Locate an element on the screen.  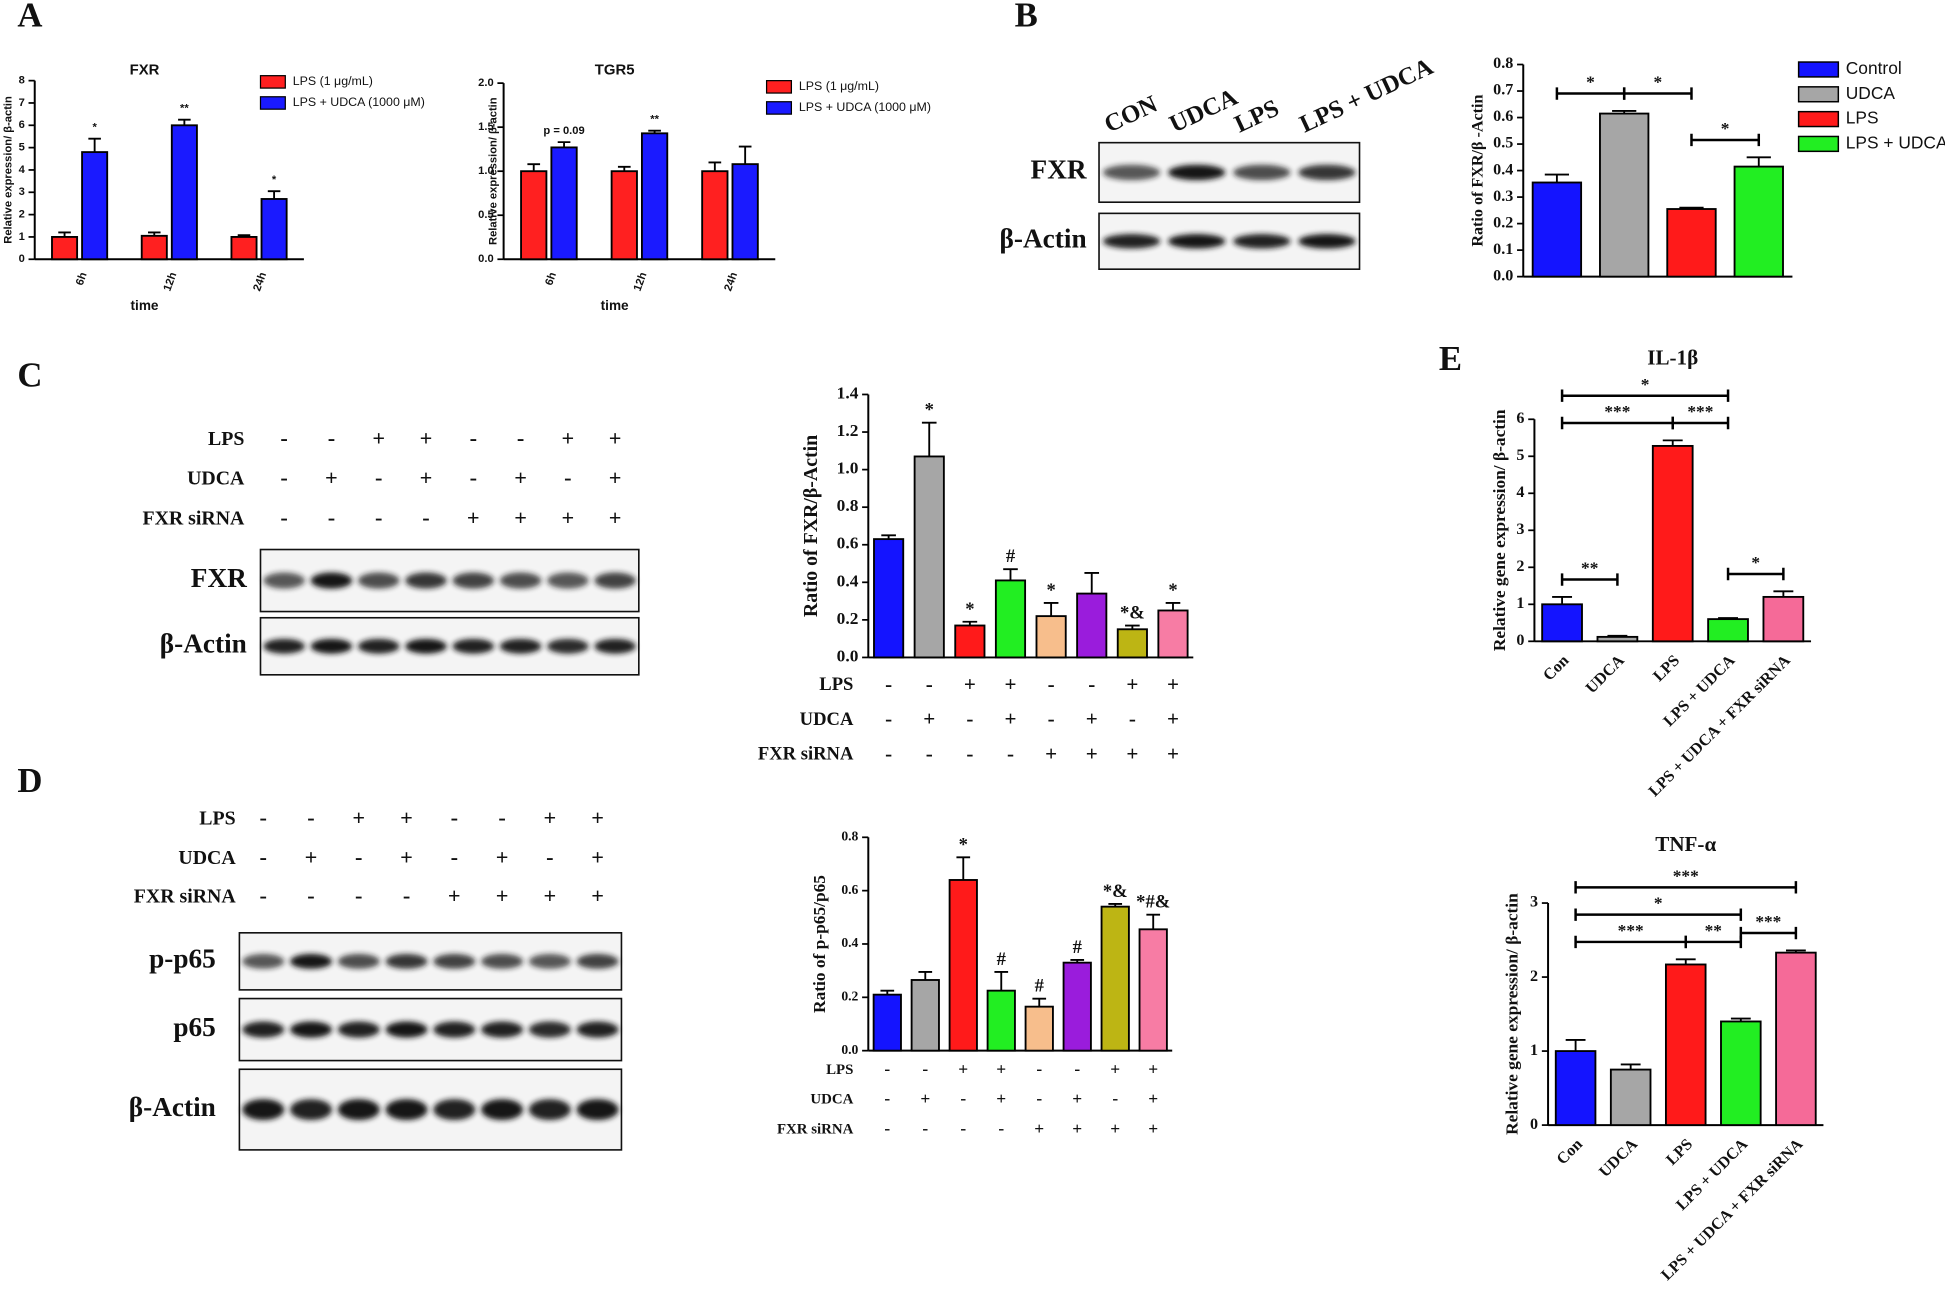
bar-label: # is located at coordinates (1011, 556).